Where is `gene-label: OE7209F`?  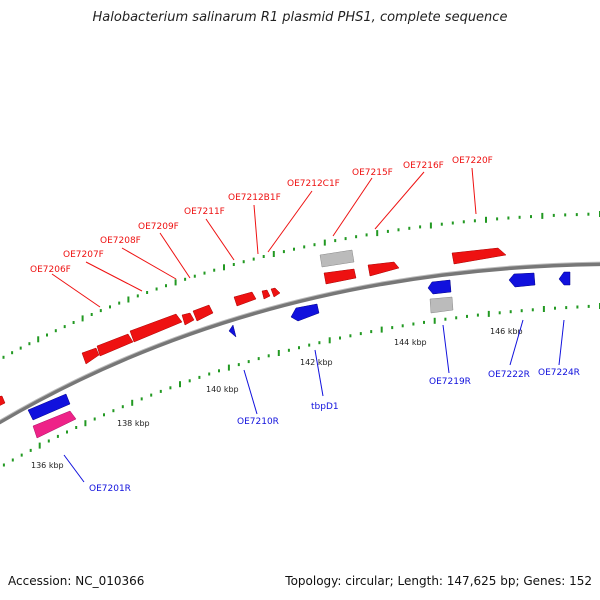
gene-label: OE7209F is located at coordinates (158, 227).